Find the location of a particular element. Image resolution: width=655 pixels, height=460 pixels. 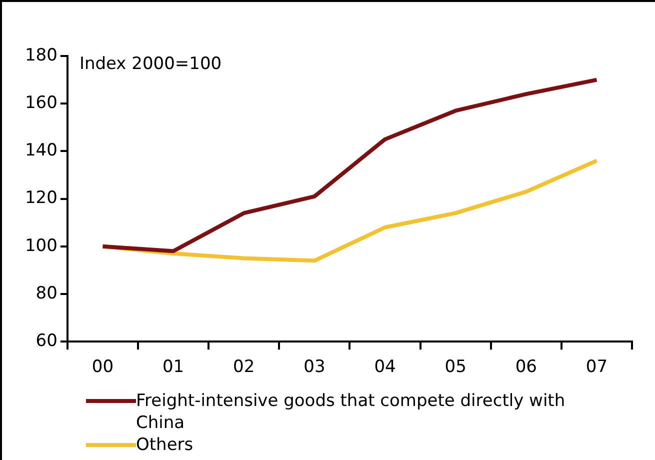

x-tick-label: 01 is located at coordinates (173, 367).